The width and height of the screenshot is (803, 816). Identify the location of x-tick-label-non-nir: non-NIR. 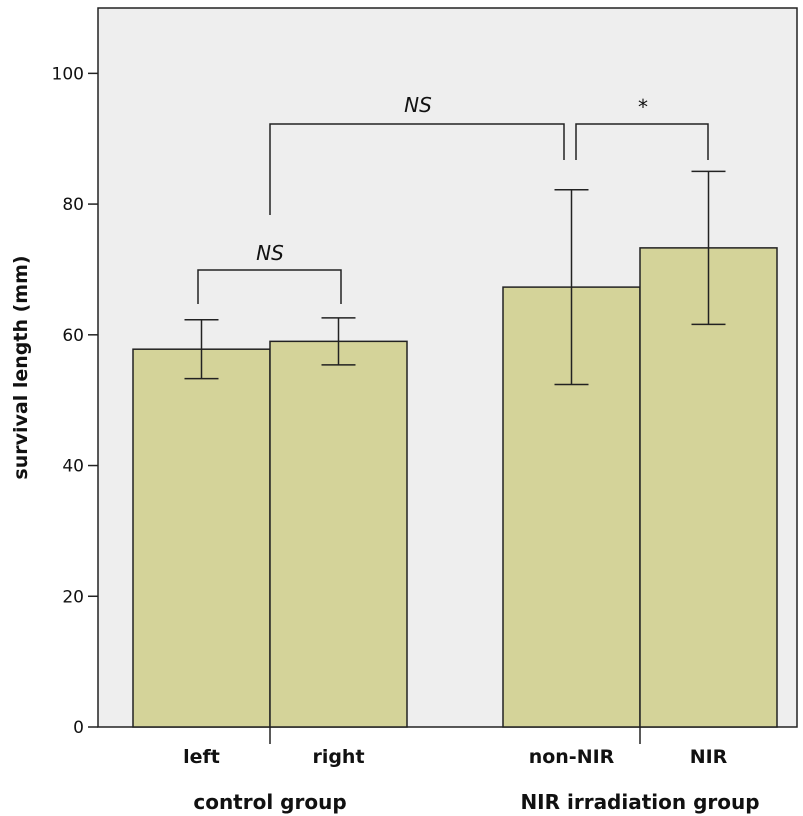
(572, 757).